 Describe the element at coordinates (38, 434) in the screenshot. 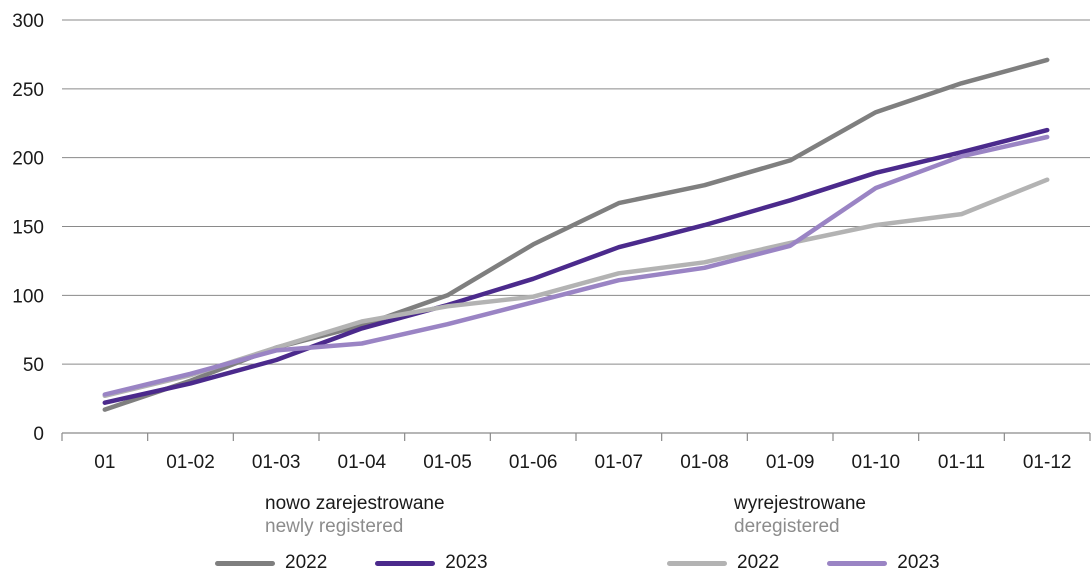

I see `y-tick-label: 0` at that location.